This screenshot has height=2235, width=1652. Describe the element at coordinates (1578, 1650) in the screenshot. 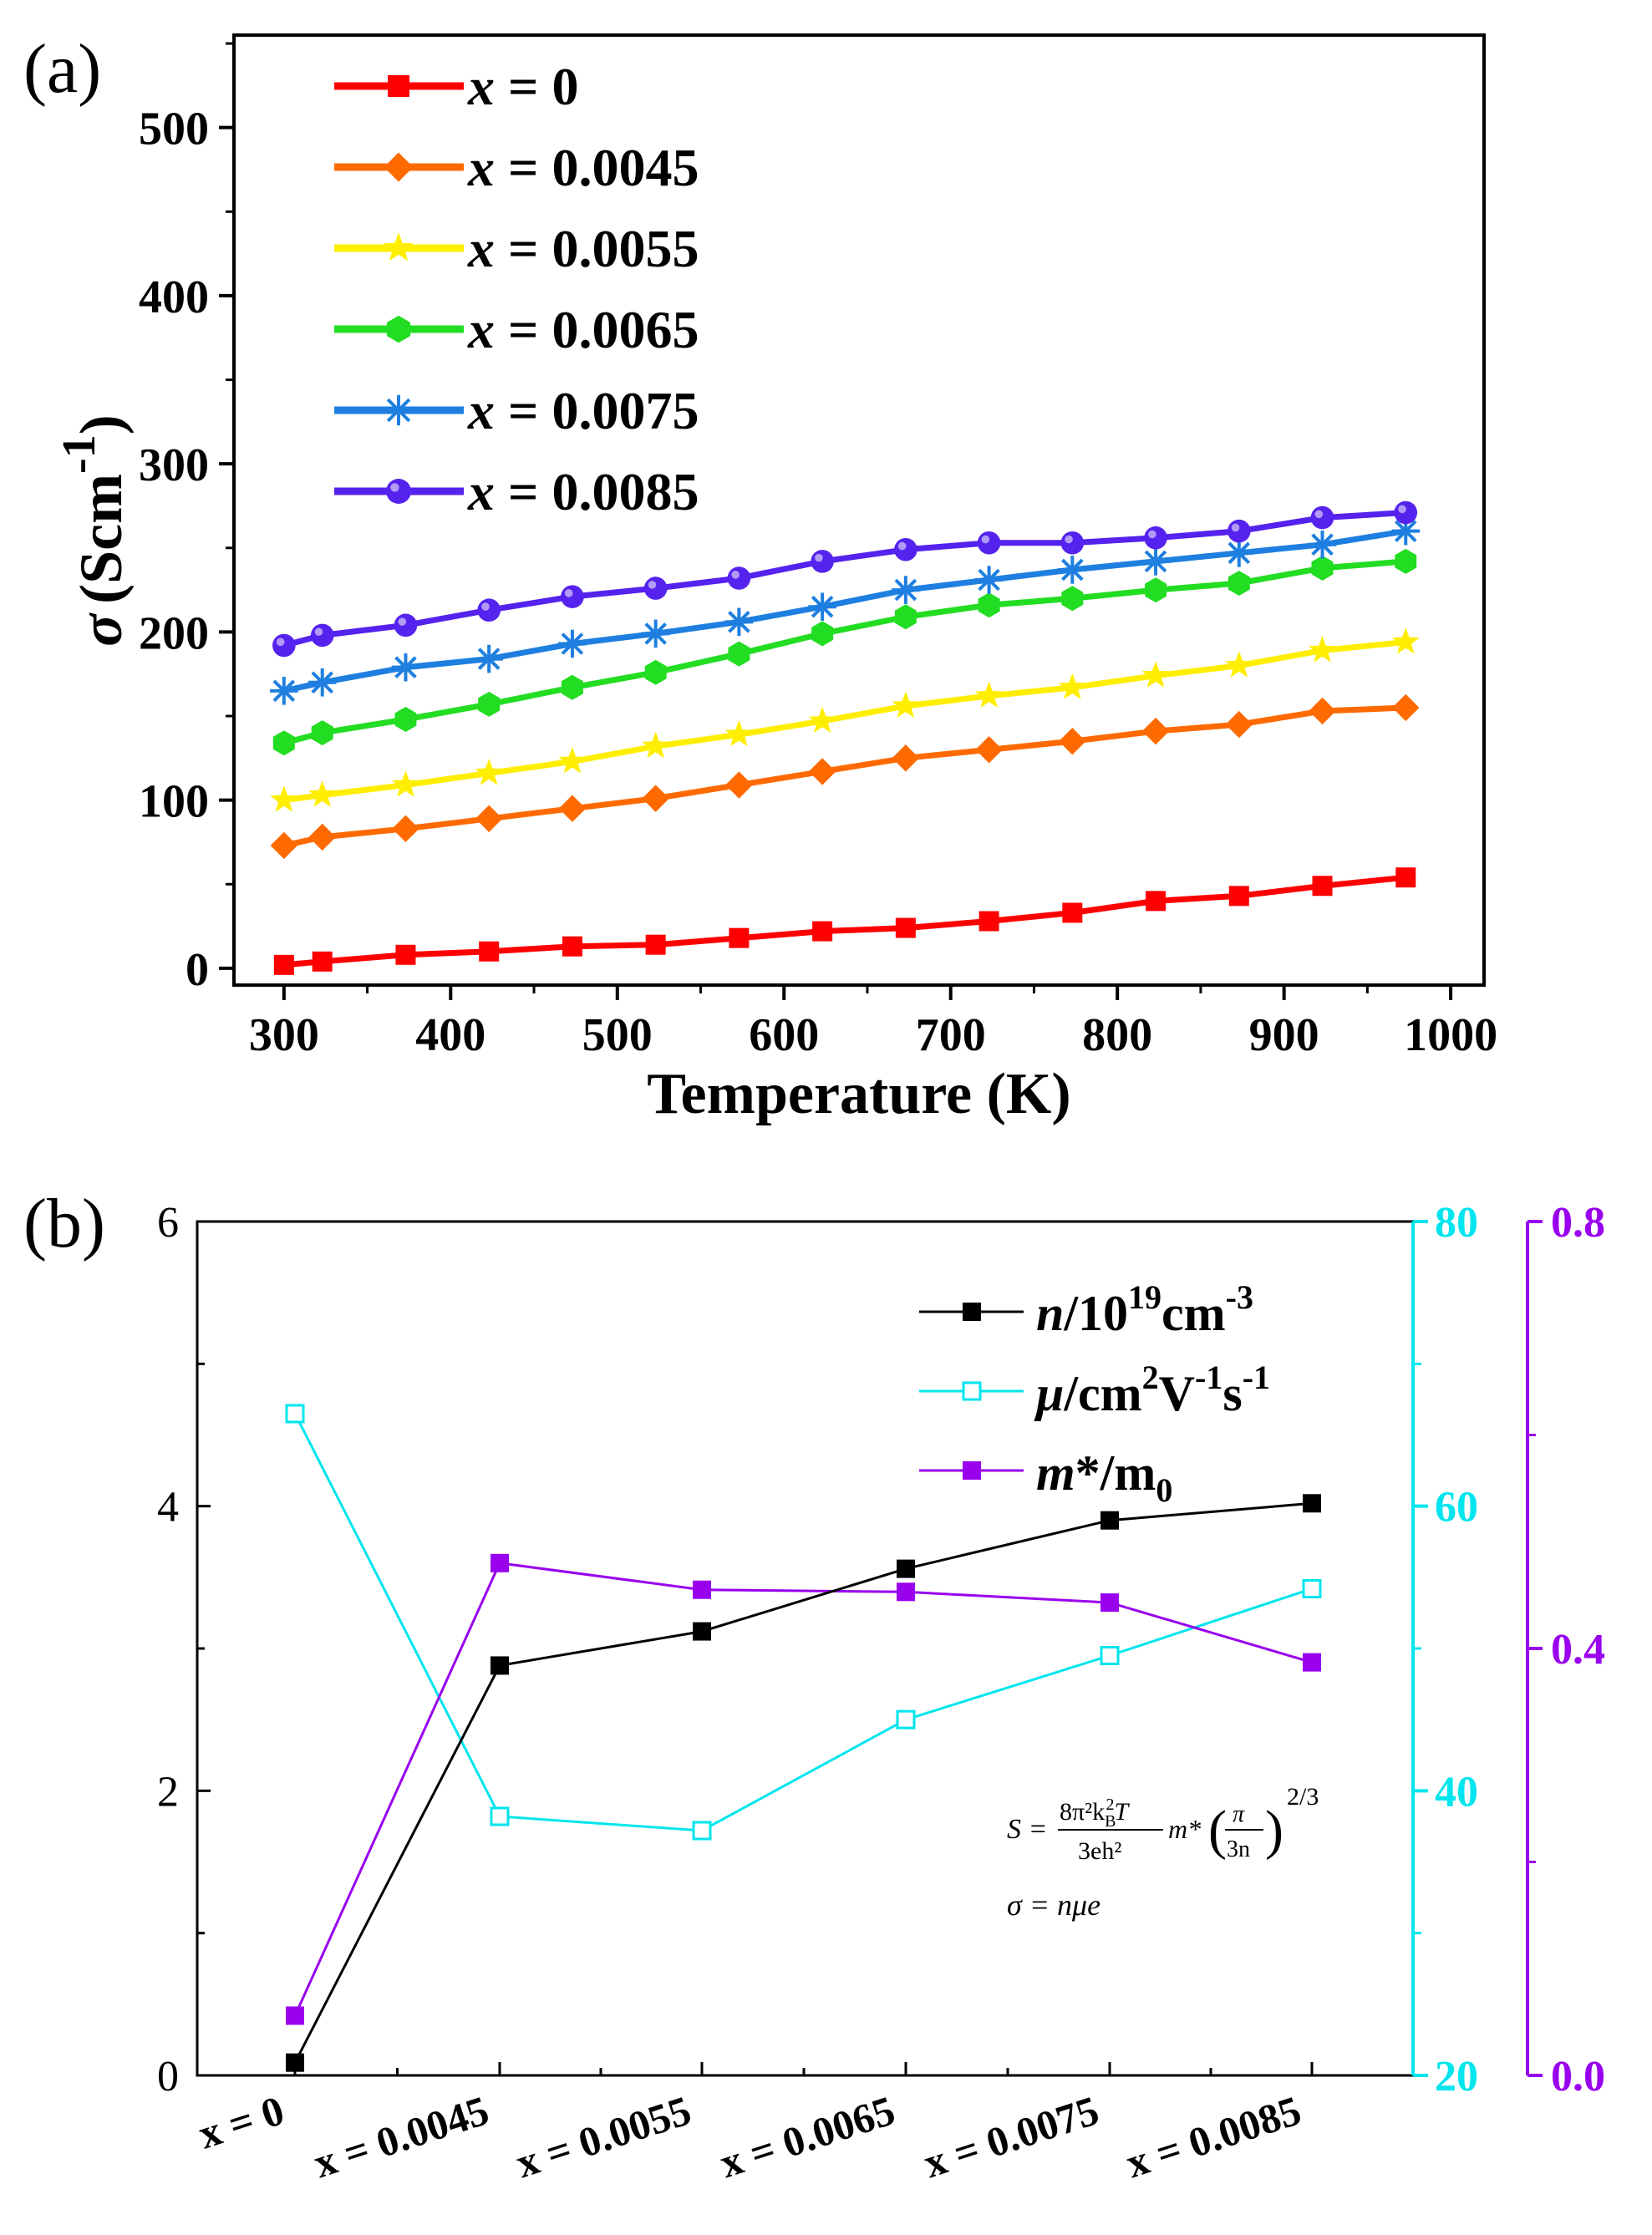

I see `mstar-tick-label: 0.4` at that location.